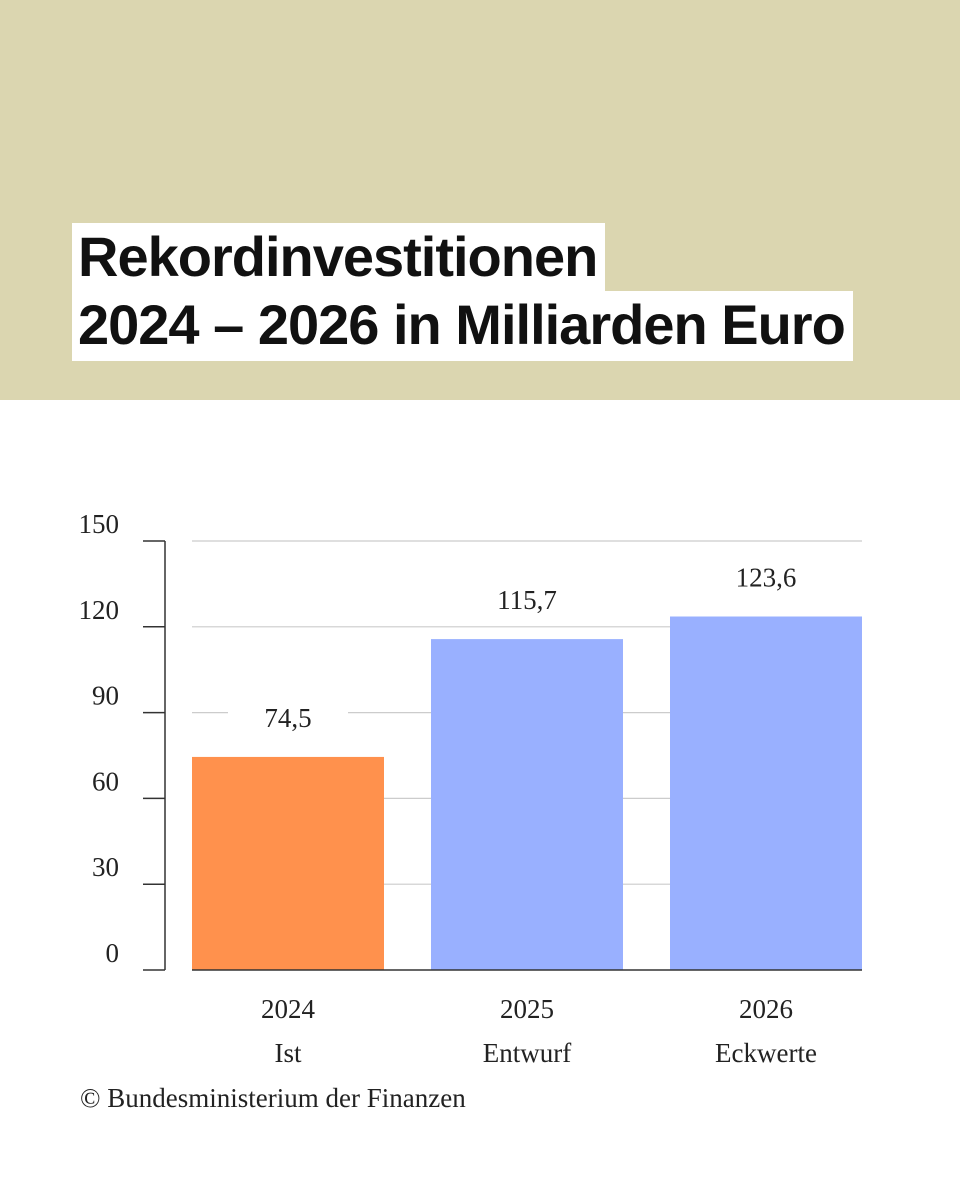 This screenshot has width=960, height=1200. What do you see at coordinates (113, 953) in the screenshot?
I see `y-tick-label-0: 0` at bounding box center [113, 953].